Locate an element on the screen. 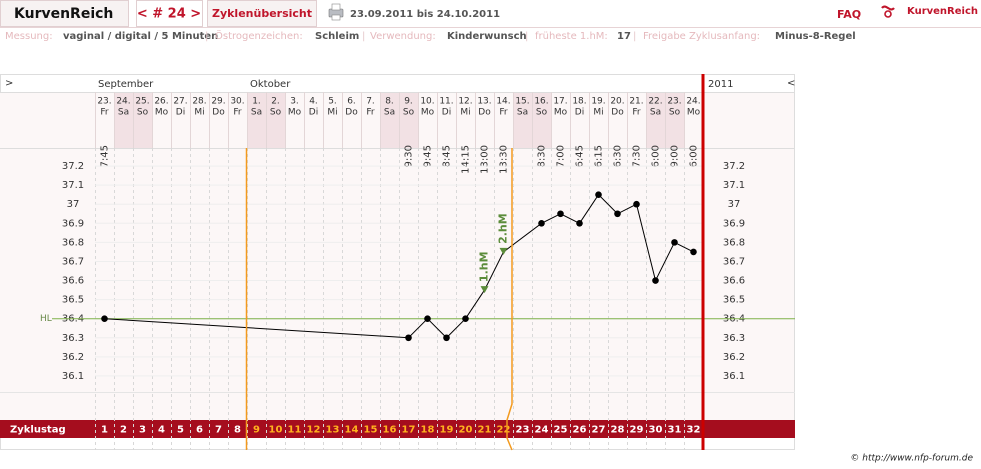  date-label: 16. is located at coordinates (541, 102).